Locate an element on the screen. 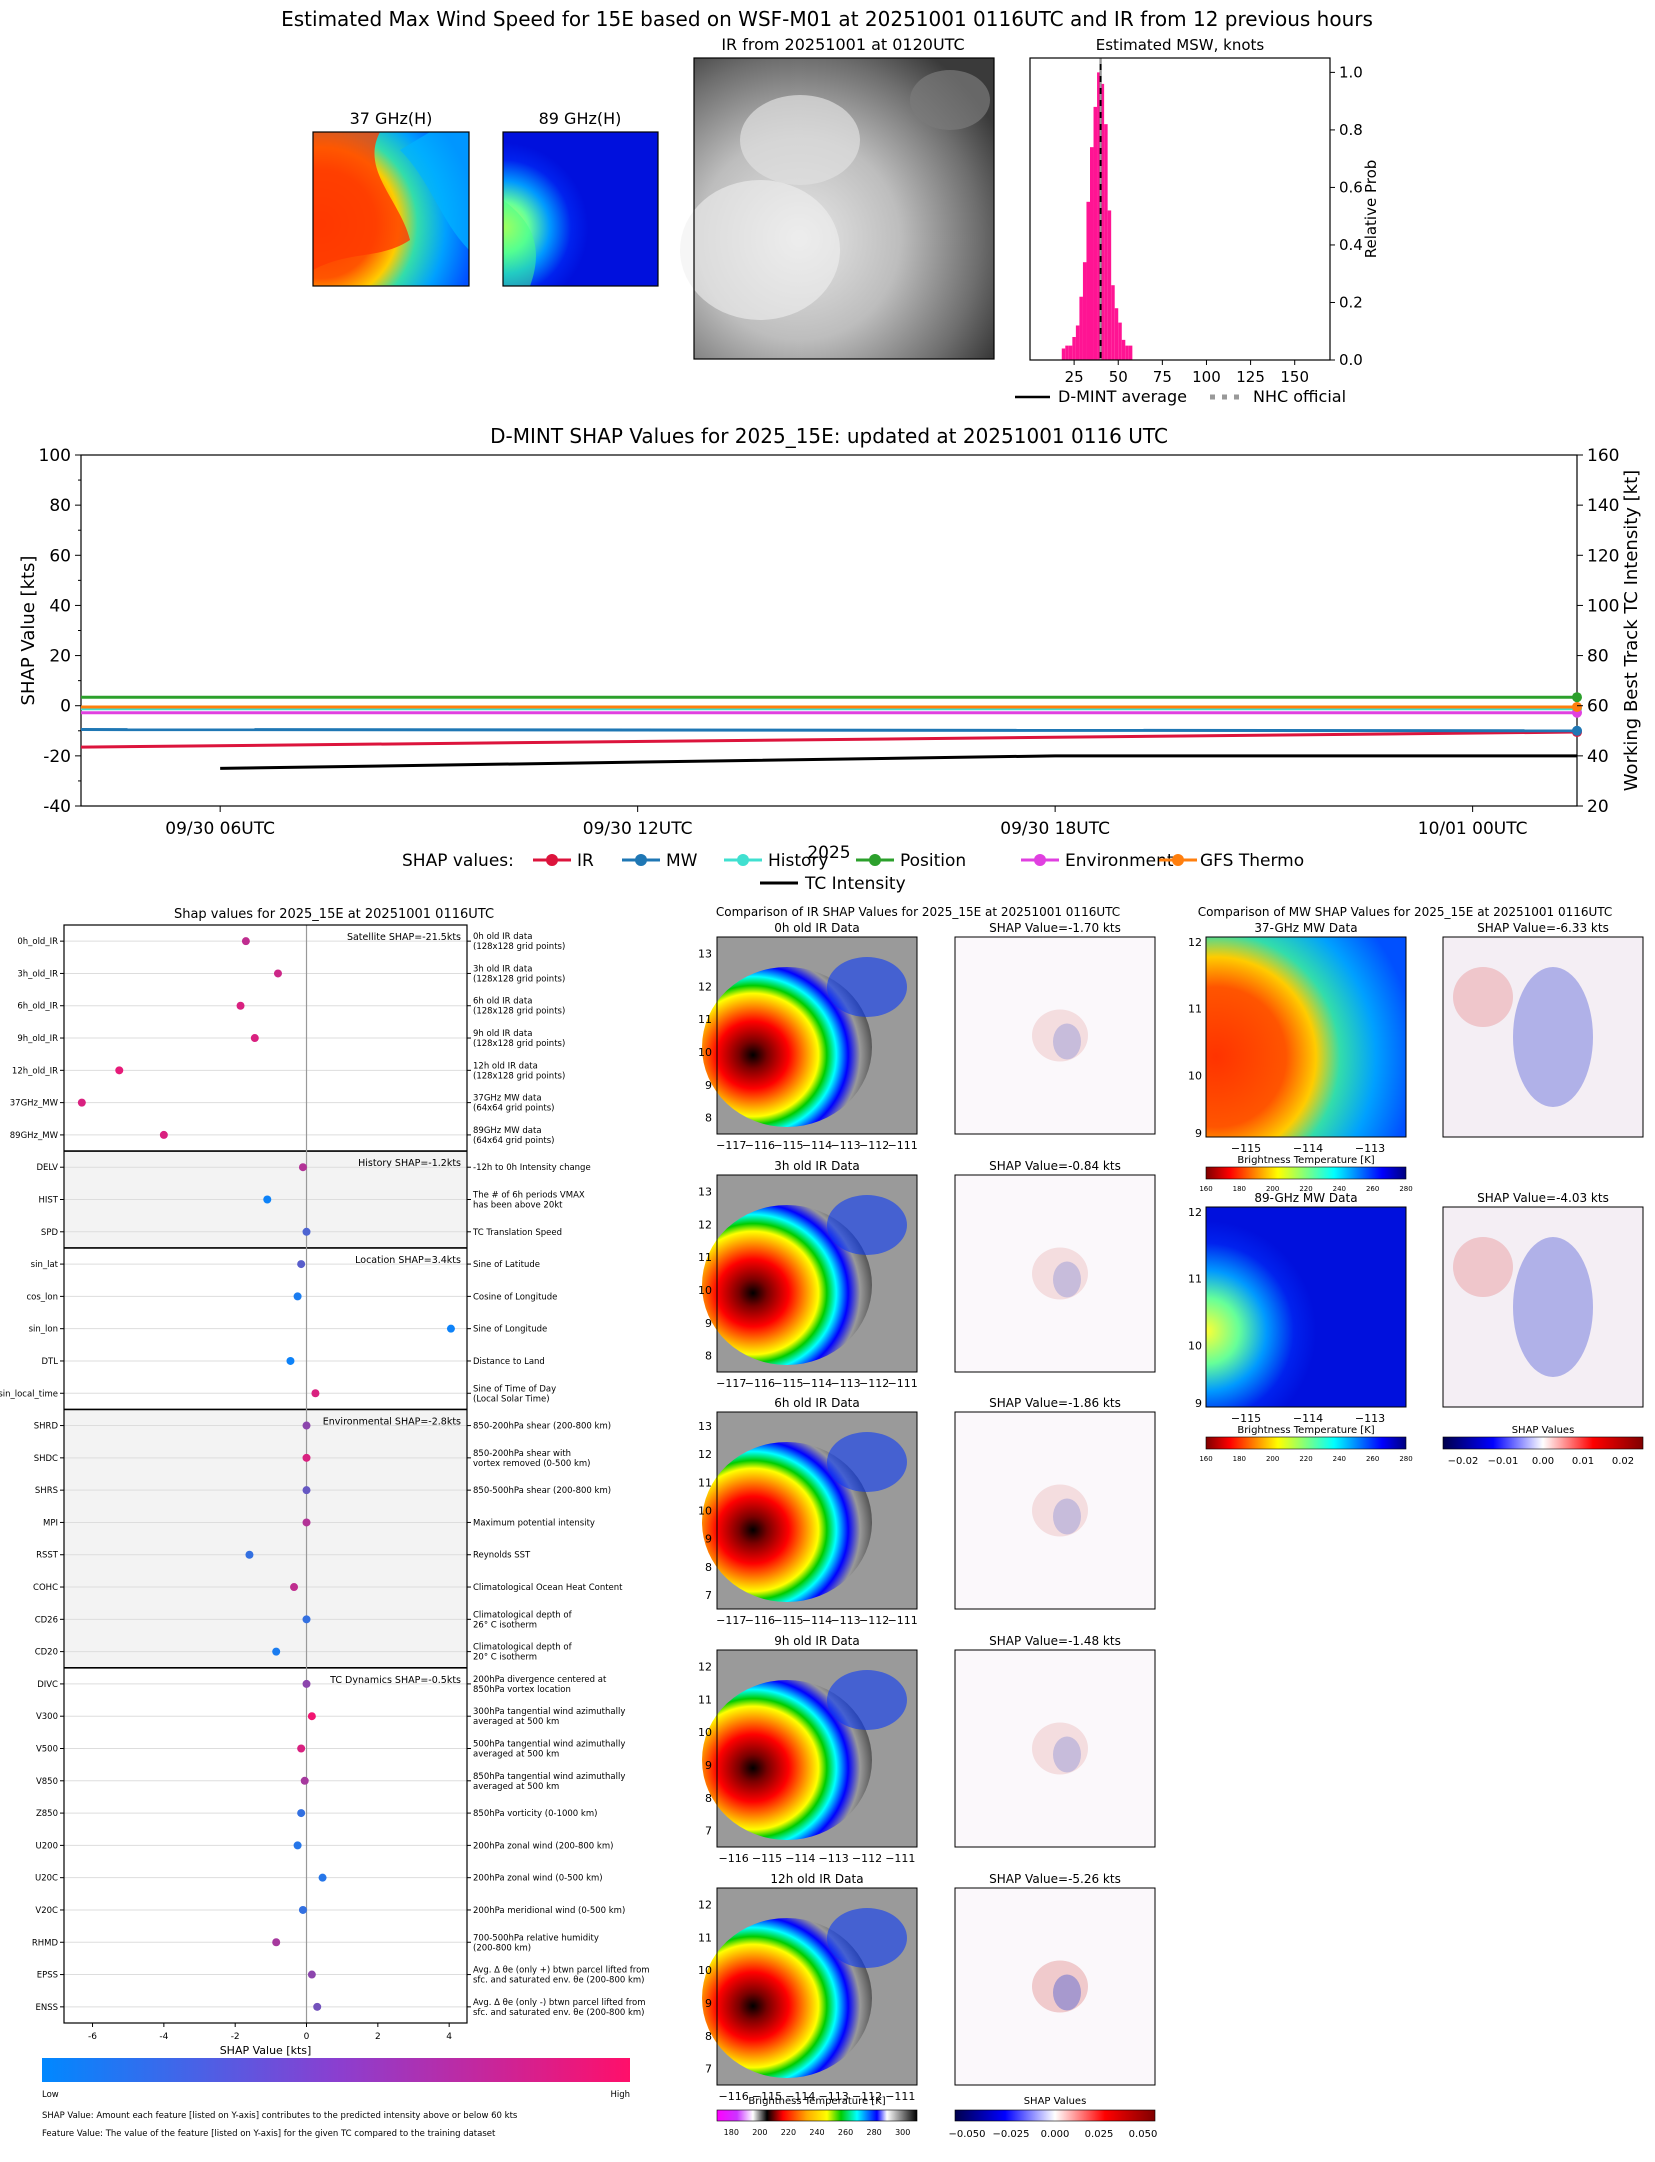 Image resolution: width=1655 pixels, height=2162 pixels. mw-panel-label: 89-GHz MW Data is located at coordinates (1305, 1198).